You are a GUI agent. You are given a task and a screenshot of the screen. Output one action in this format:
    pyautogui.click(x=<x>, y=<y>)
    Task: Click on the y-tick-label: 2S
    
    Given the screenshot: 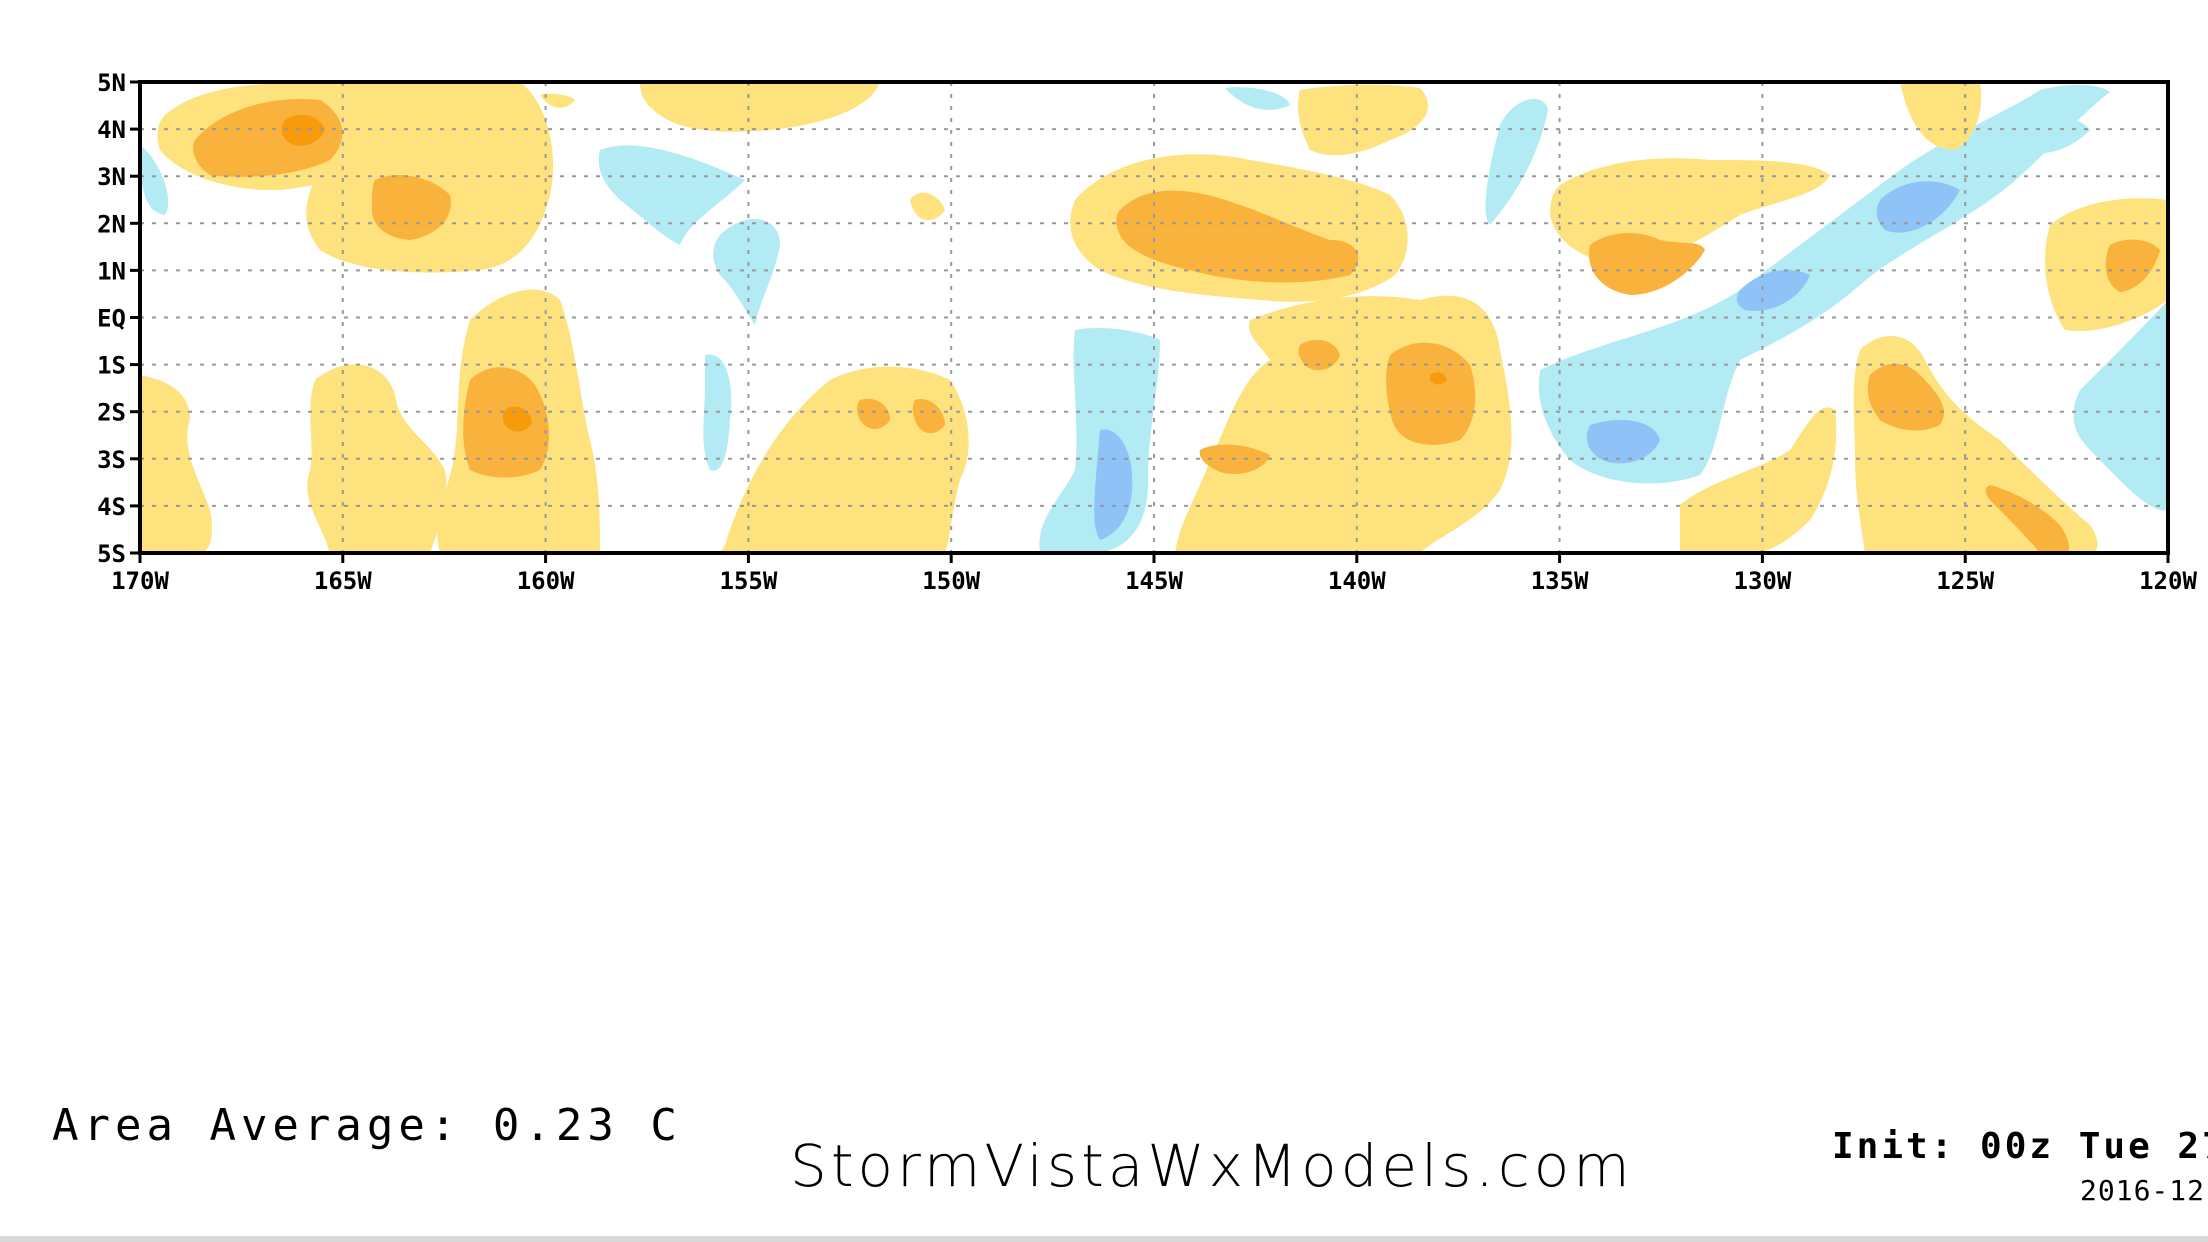 What is the action you would take?
    pyautogui.click(x=111, y=413)
    